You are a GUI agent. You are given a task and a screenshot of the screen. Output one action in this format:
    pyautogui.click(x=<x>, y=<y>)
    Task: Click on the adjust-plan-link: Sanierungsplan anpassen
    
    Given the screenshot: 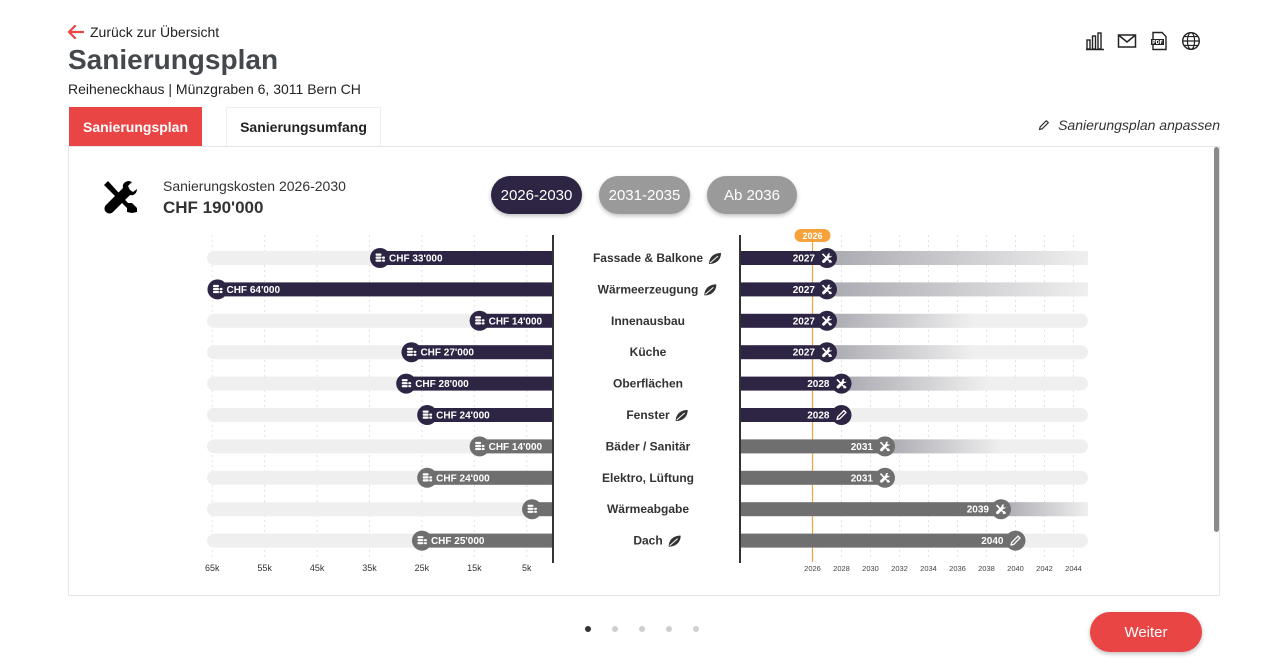 What is the action you would take?
    pyautogui.click(x=1129, y=125)
    